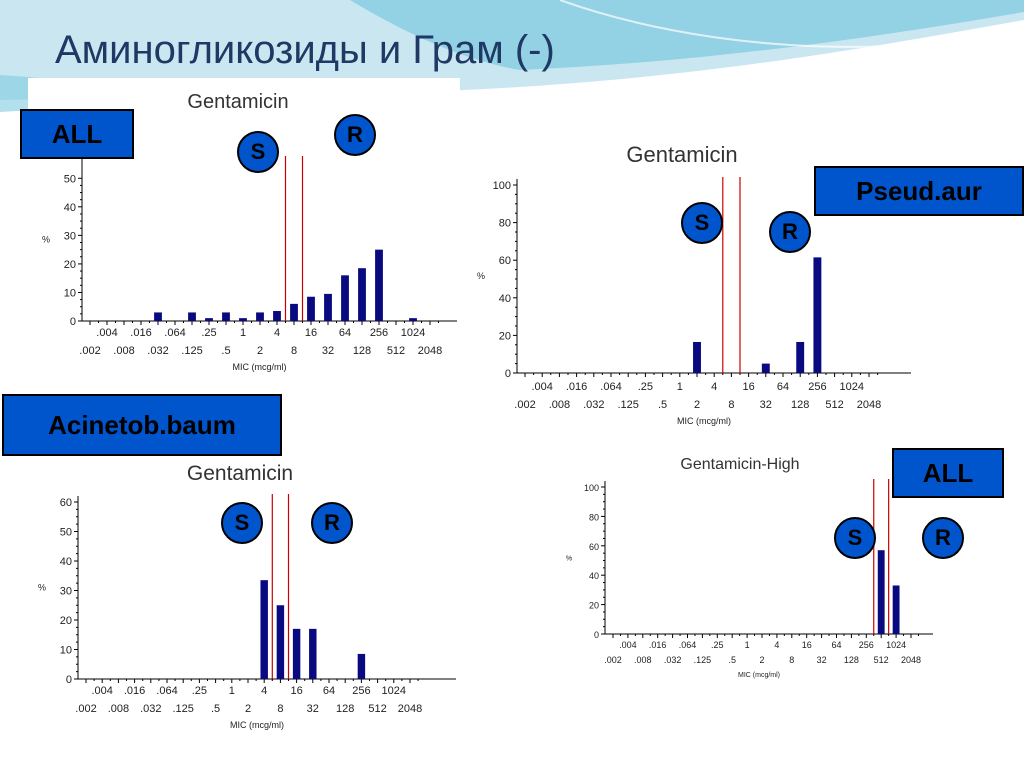 The height and width of the screenshot is (768, 1024). I want to click on s-circle-all: S, so click(258, 152).